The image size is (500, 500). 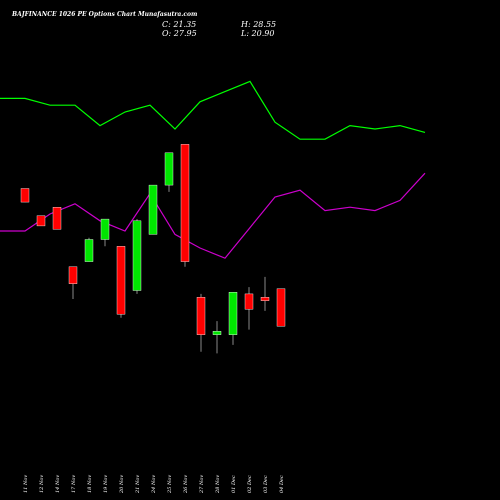 What do you see at coordinates (202, 484) in the screenshot?
I see `x-tick-label: 27 Nov` at bounding box center [202, 484].